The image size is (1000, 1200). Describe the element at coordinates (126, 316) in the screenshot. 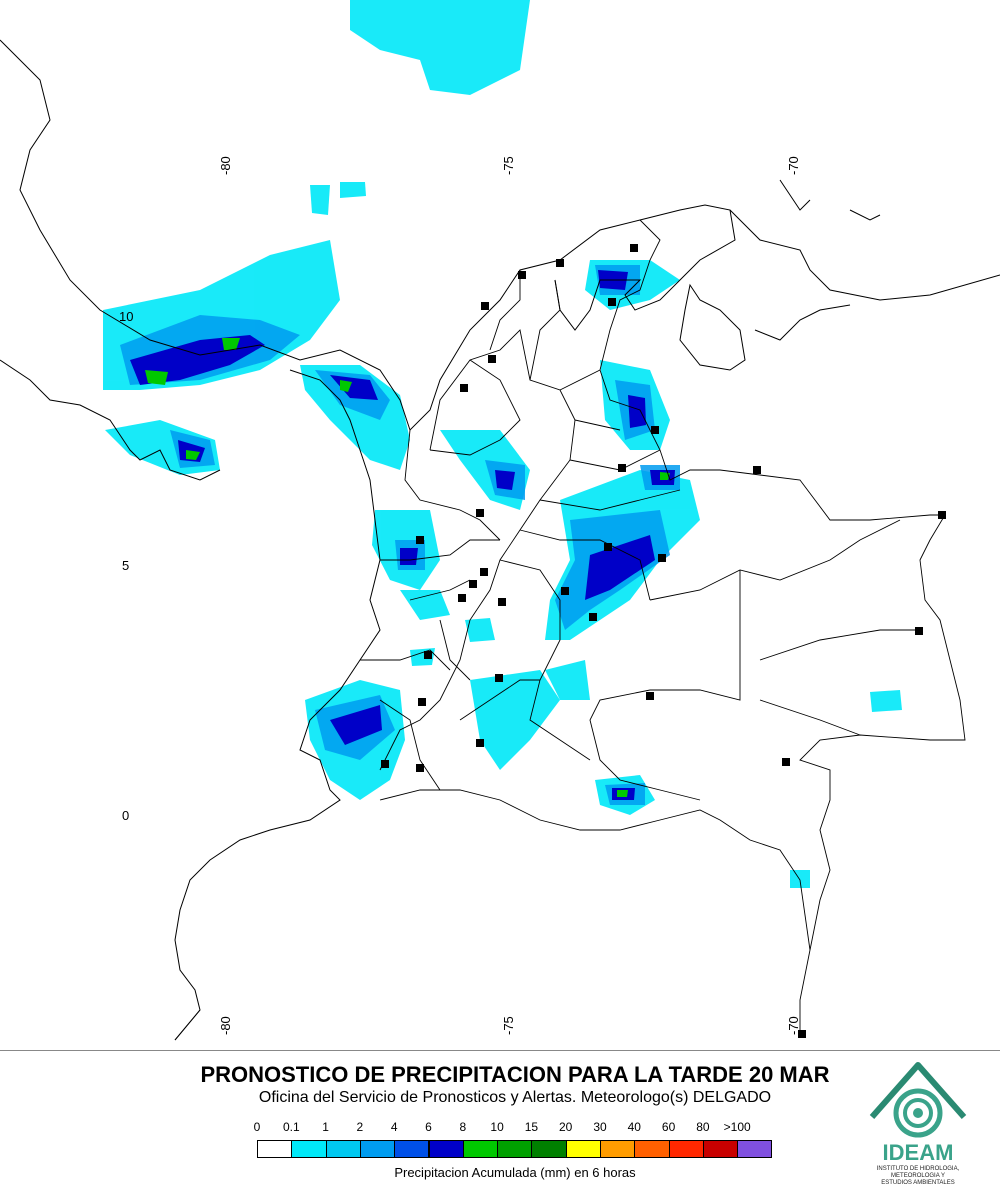

I see `lat-label-1: 10` at that location.